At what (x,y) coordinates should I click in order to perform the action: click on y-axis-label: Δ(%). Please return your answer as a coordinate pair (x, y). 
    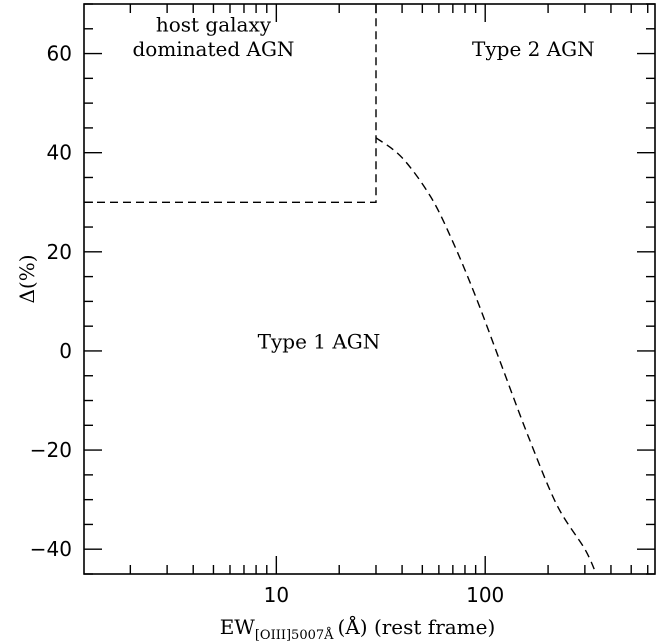
    Looking at the image, I should click on (27, 278).